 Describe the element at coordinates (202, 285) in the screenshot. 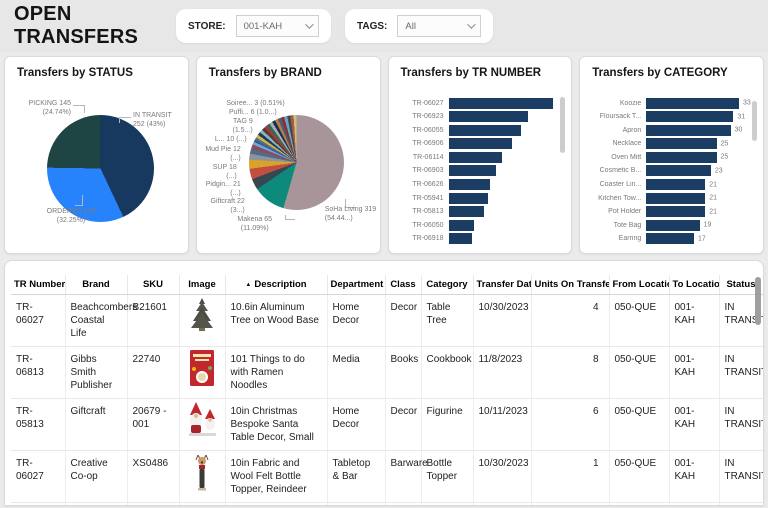

I see `col-header-image: Image` at that location.